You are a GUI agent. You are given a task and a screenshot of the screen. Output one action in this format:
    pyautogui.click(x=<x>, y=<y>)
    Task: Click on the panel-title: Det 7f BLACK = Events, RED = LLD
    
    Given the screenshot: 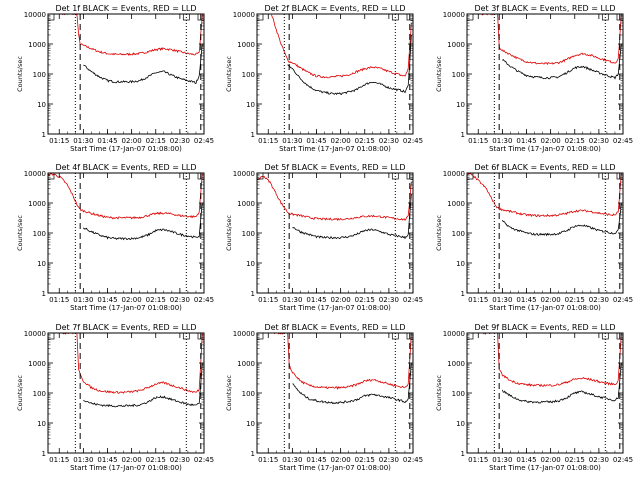 What is the action you would take?
    pyautogui.click(x=125, y=327)
    